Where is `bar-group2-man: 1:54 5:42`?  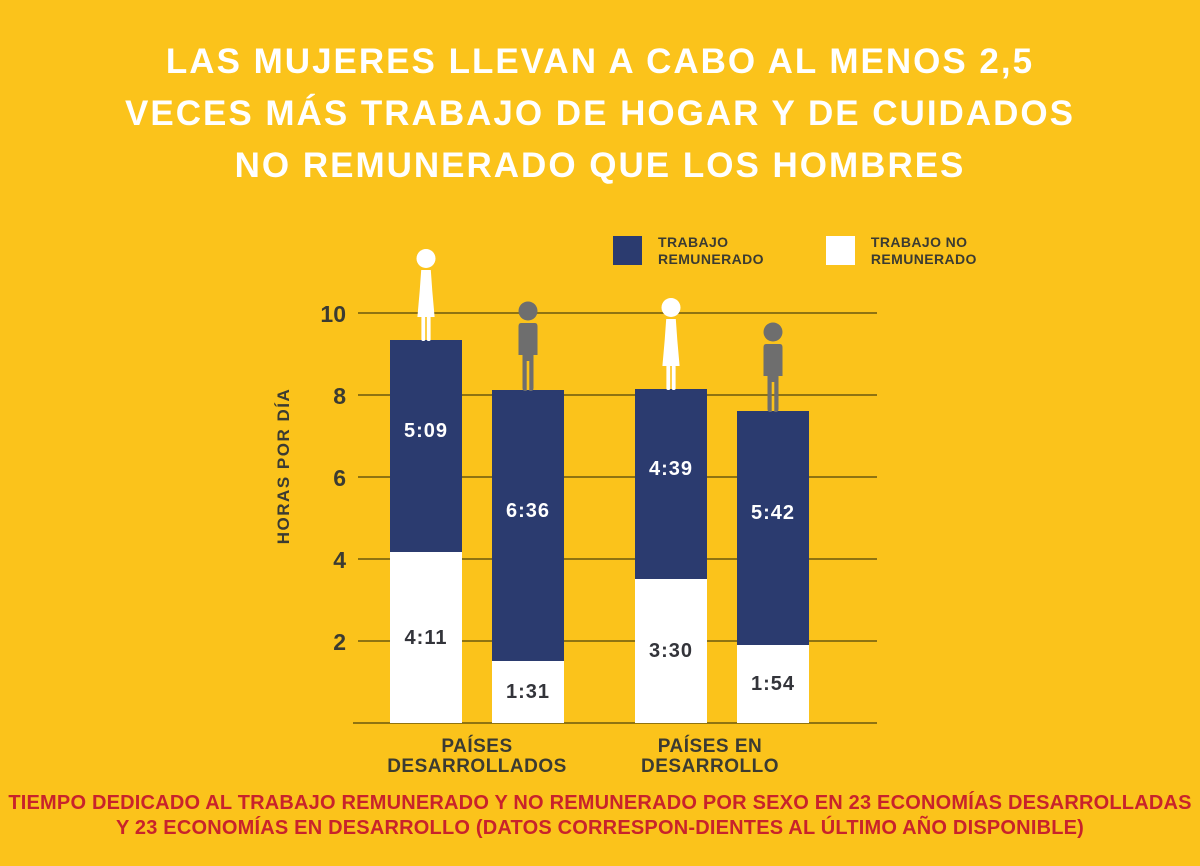
bar-group2-man: 1:54 5:42 is located at coordinates (773, 567).